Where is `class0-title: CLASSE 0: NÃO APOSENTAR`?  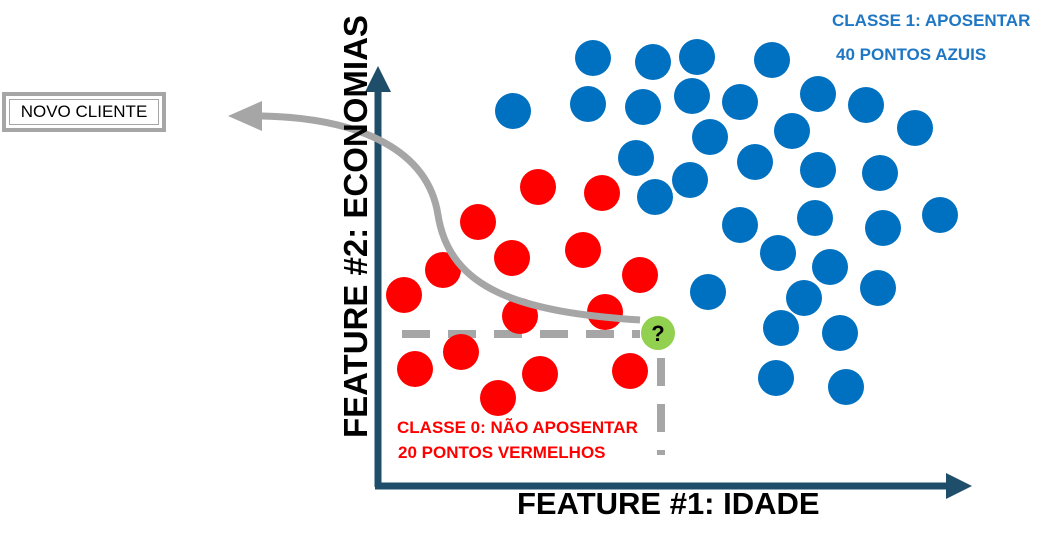 class0-title: CLASSE 0: NÃO APOSENTAR is located at coordinates (517, 427).